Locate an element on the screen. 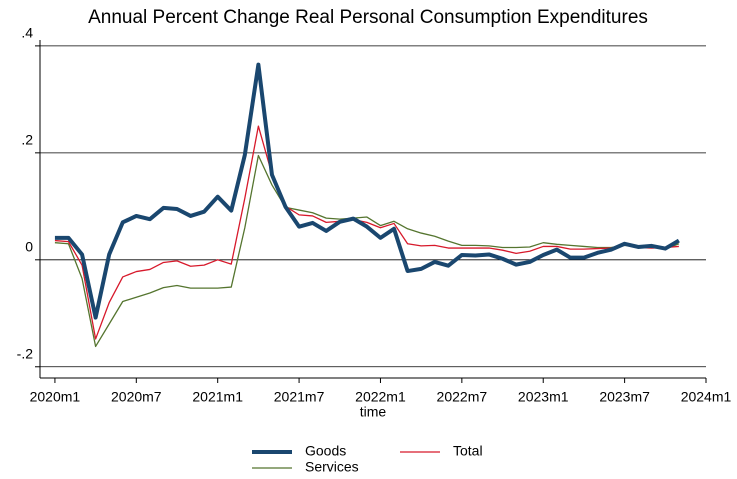  legend-label: Services is located at coordinates (332, 467).